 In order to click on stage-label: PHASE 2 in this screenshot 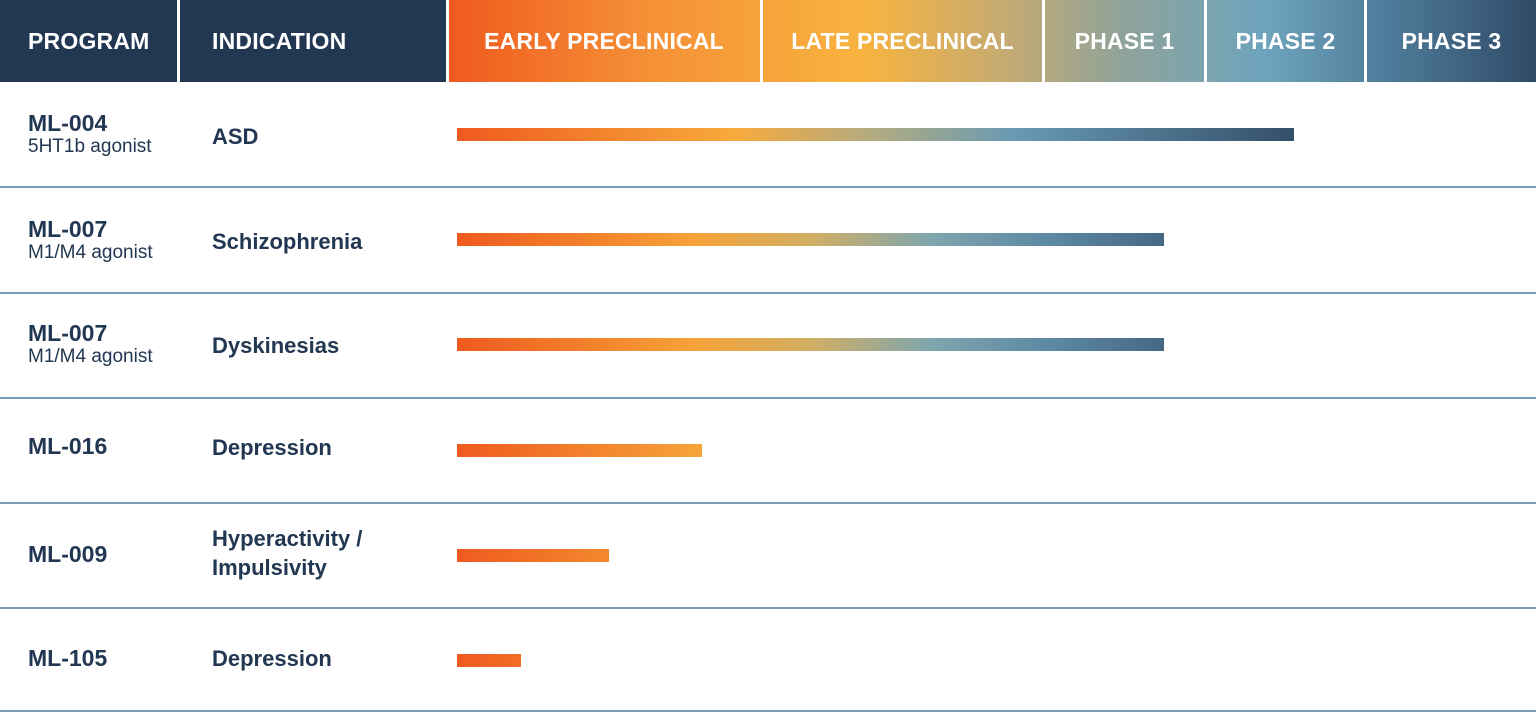, I will do `click(1285, 40)`.